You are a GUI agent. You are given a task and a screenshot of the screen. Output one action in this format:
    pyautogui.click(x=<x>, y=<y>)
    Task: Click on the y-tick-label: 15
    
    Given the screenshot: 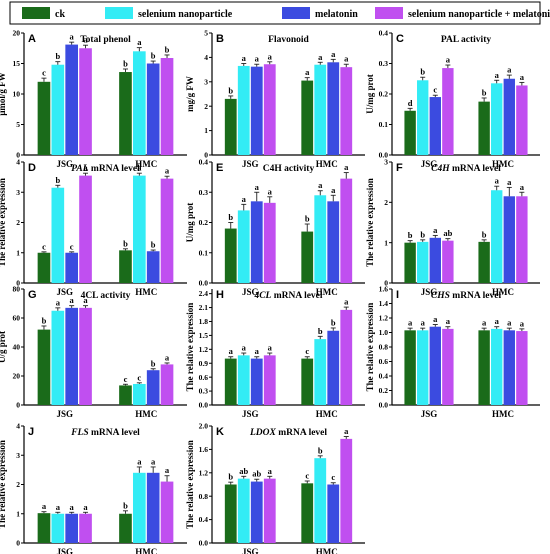 What is the action you would take?
    pyautogui.click(x=17, y=63)
    